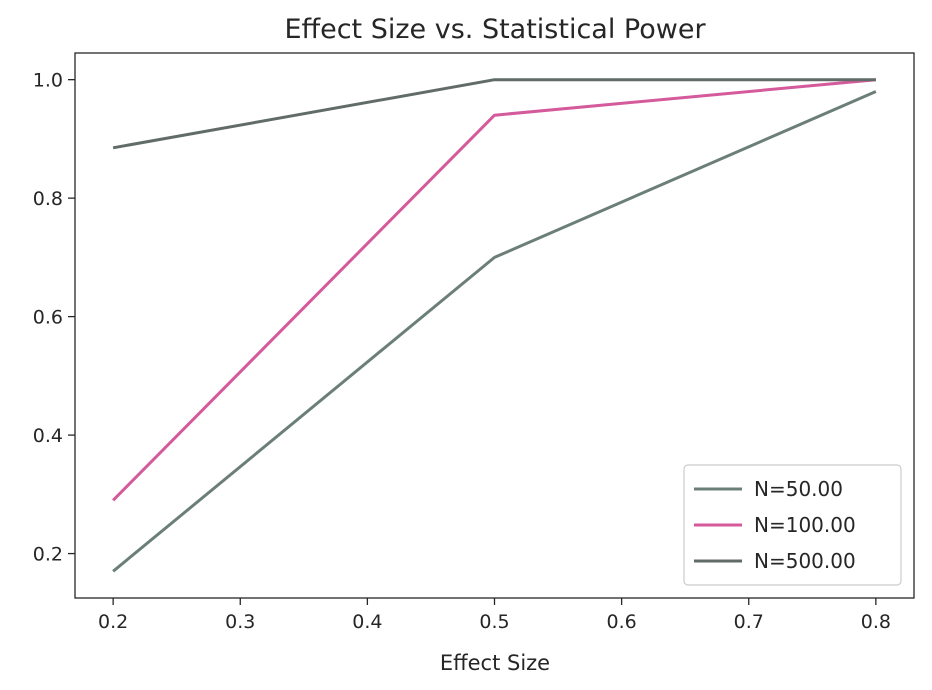 The image size is (932, 690). I want to click on legend: N=50.00 N=100.00 N=500.00, so click(792, 525).